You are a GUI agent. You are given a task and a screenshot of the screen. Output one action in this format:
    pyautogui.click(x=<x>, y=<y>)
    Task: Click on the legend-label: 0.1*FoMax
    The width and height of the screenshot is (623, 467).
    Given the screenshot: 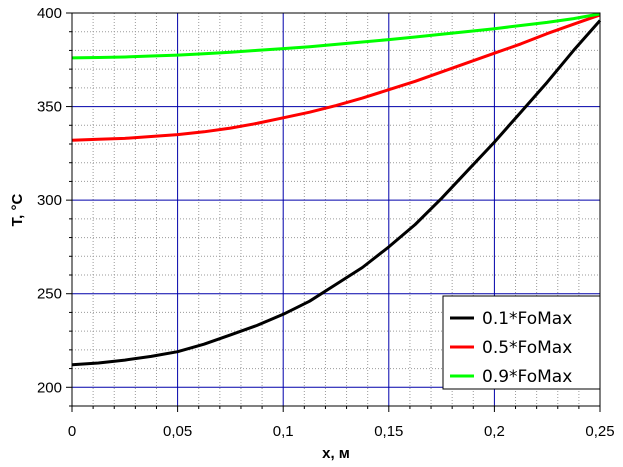 What is the action you would take?
    pyautogui.click(x=527, y=319)
    